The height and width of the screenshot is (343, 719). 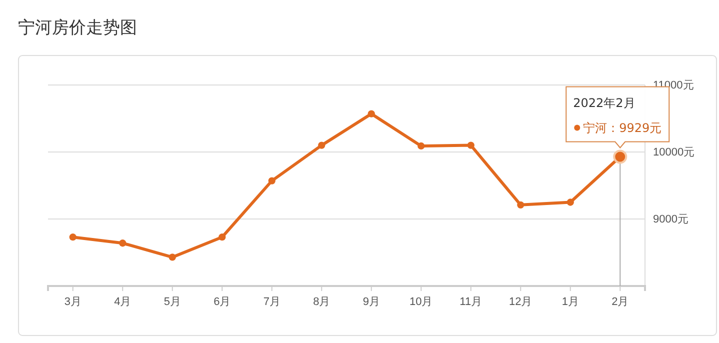 What do you see at coordinates (674, 152) in the screenshot?
I see `y-tick-label: 10000元` at bounding box center [674, 152].